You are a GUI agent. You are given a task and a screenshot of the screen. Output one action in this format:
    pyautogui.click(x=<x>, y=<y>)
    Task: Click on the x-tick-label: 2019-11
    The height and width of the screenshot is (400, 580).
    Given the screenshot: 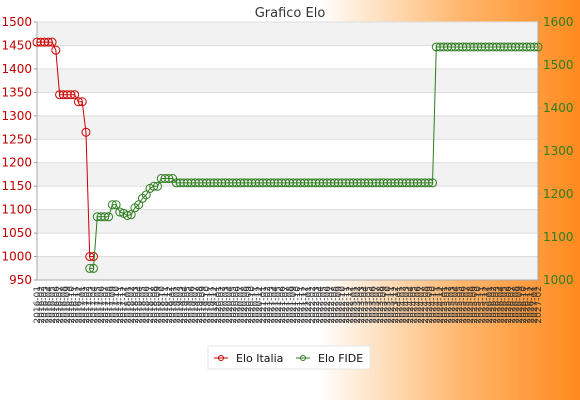 What is the action you would take?
    pyautogui.click(x=211, y=305)
    